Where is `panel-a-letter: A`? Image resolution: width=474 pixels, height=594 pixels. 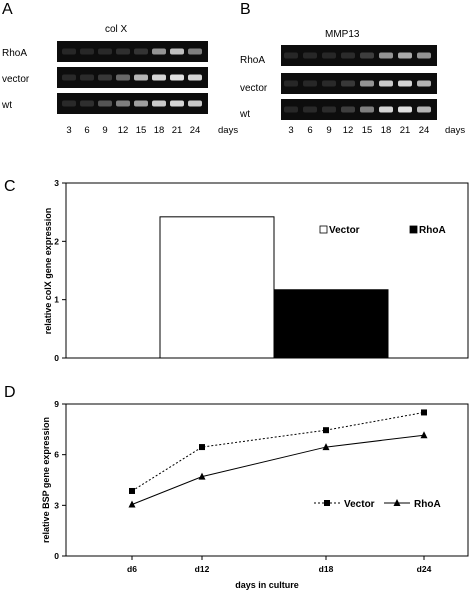 panel-a-letter: A is located at coordinates (7, 9).